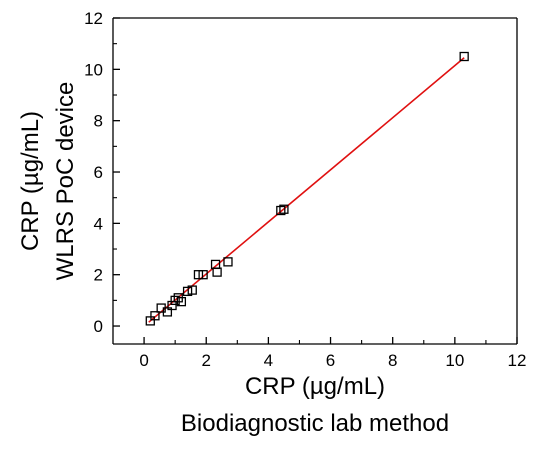  What do you see at coordinates (98, 275) in the screenshot?
I see `y-tick-label: 2` at bounding box center [98, 275].